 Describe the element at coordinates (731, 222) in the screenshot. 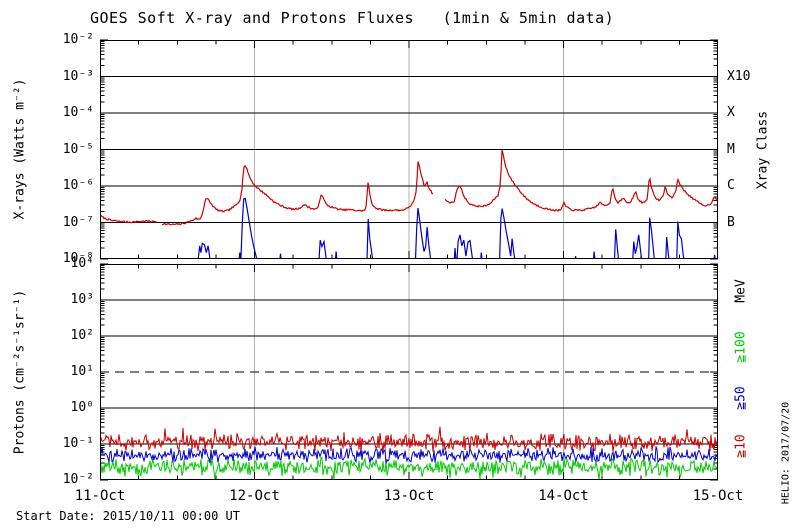

I see `xray-class-label: B` at that location.